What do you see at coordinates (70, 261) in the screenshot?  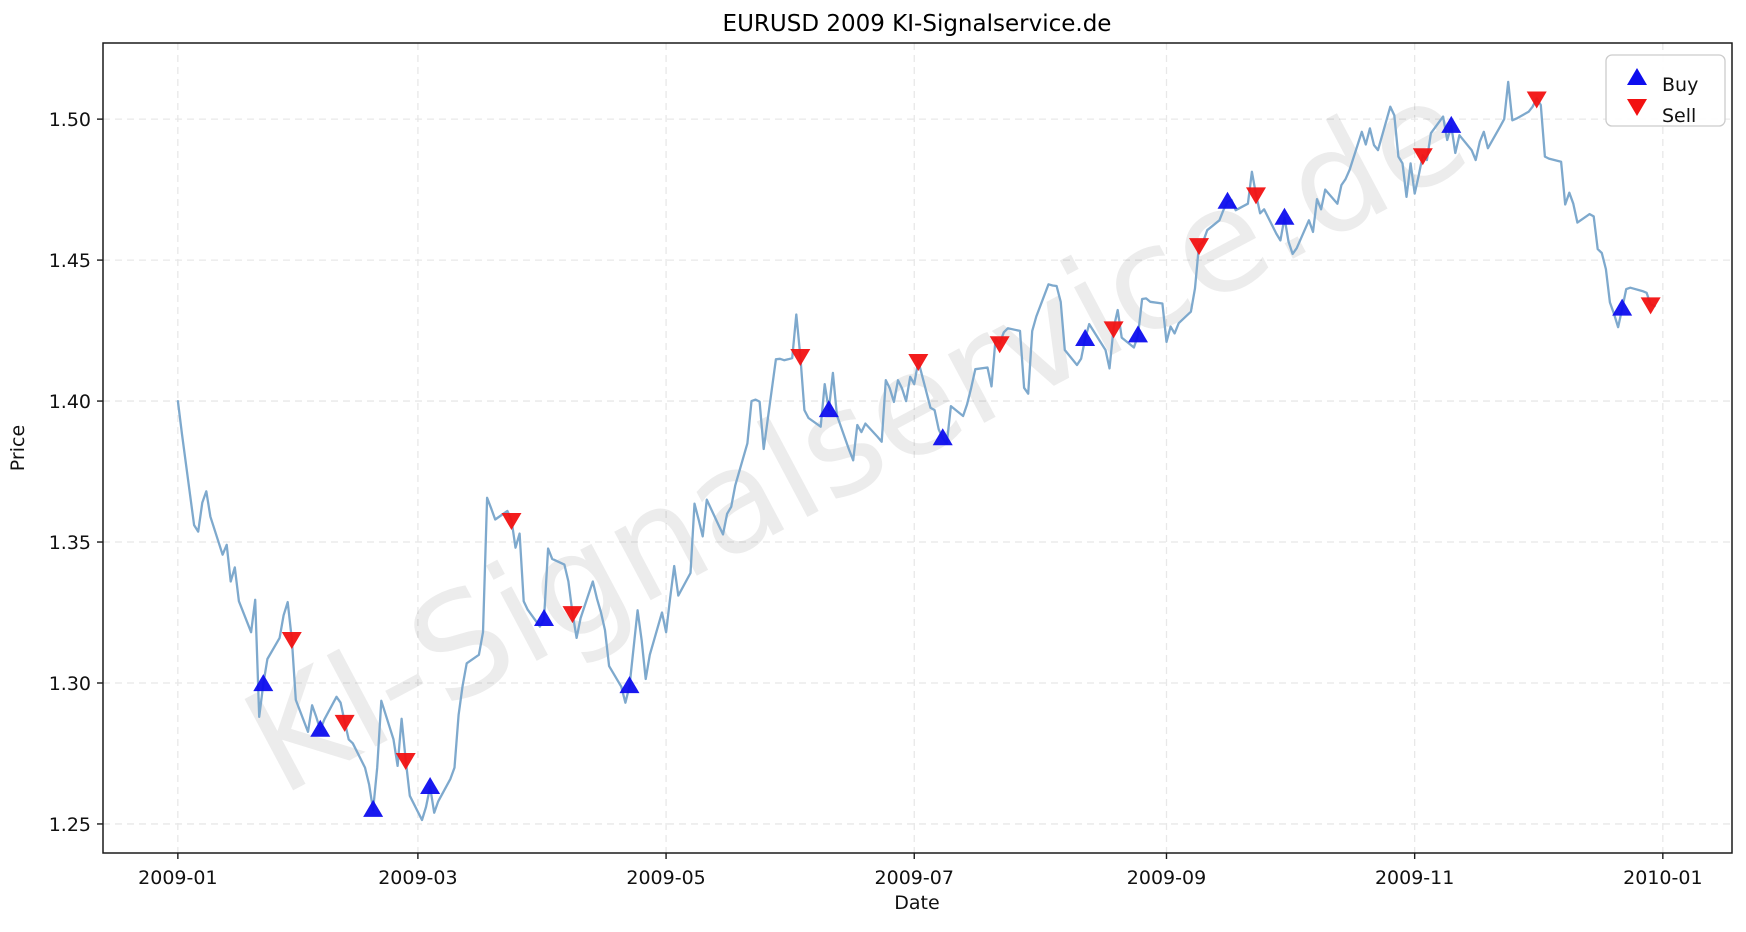 I see `y-tick-label: 1.45` at bounding box center [70, 261].